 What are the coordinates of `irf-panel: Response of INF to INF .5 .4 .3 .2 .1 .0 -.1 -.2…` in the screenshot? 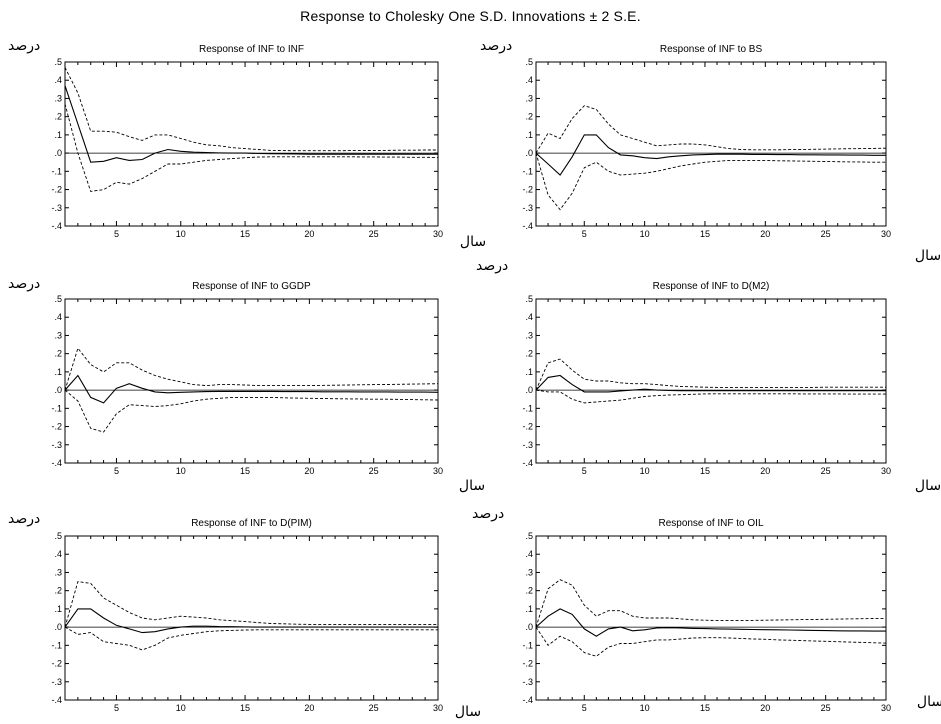 It's located at (247, 144).